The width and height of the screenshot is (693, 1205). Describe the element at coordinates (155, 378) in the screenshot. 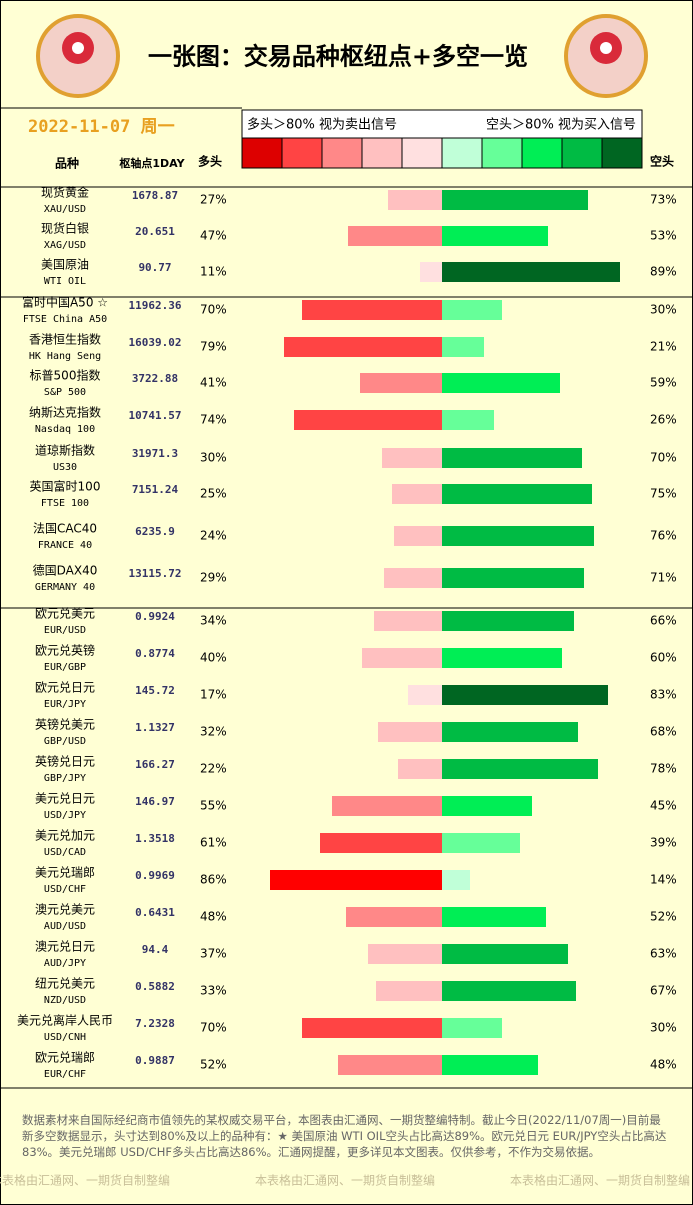

I see `pivot: 3722.88` at that location.